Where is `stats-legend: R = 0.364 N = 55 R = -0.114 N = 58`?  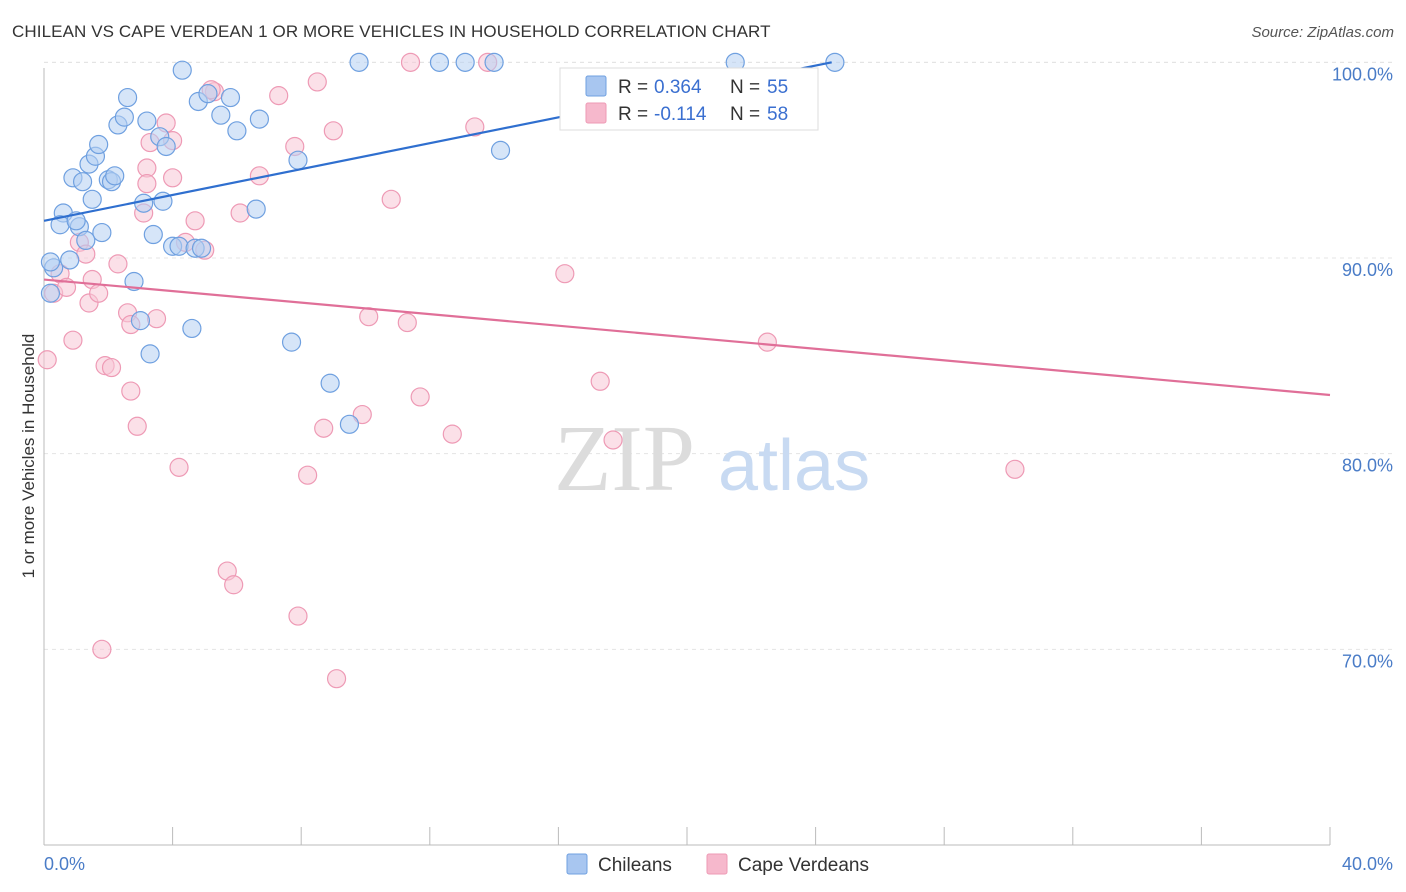 stats-legend: R = 0.364 N = 55 R = -0.114 N = 58 is located at coordinates (689, 99).